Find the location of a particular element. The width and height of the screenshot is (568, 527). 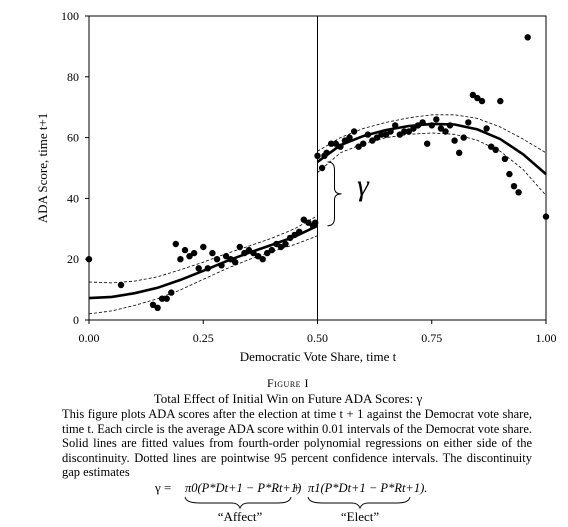

formula-lhs: γ = is located at coordinates (162, 487).